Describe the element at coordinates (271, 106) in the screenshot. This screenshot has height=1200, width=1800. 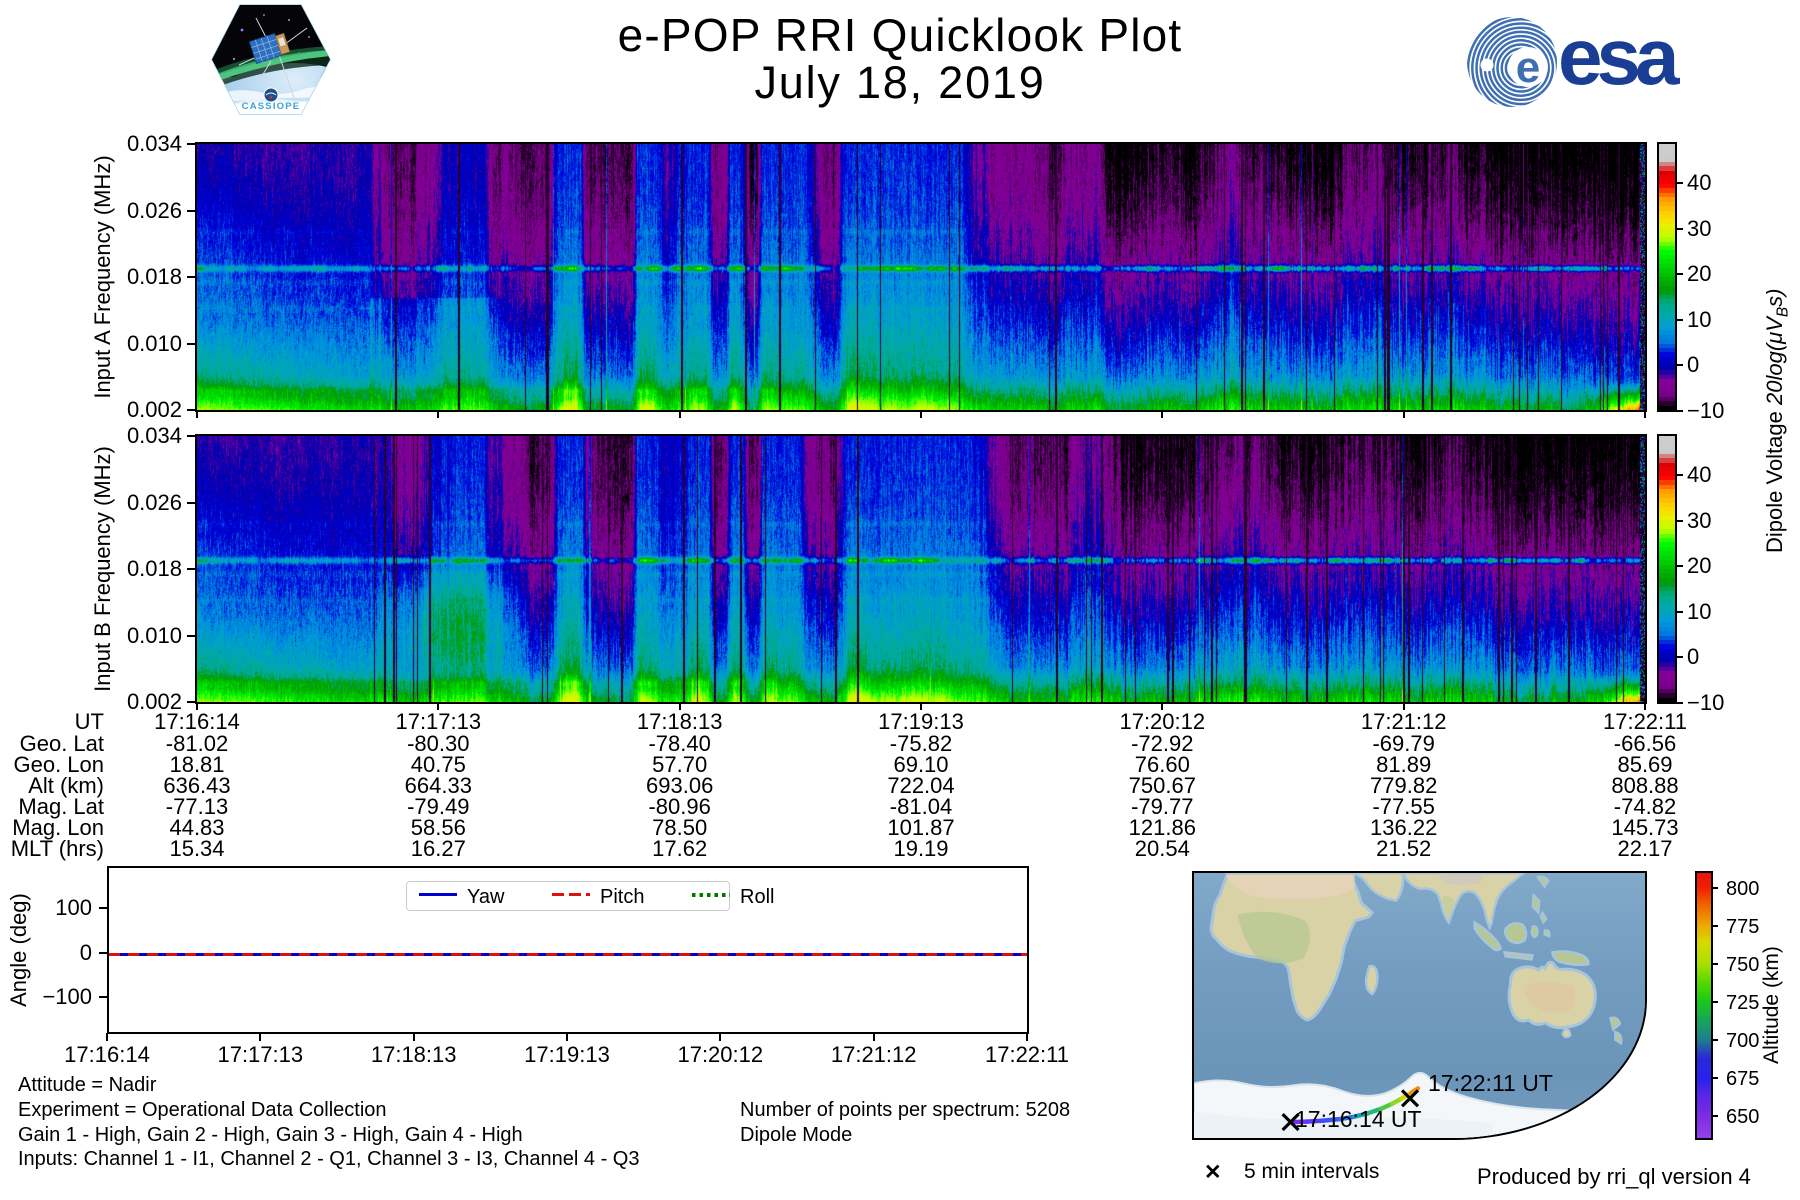
I see `svg-text: CASSIOPE` at that location.